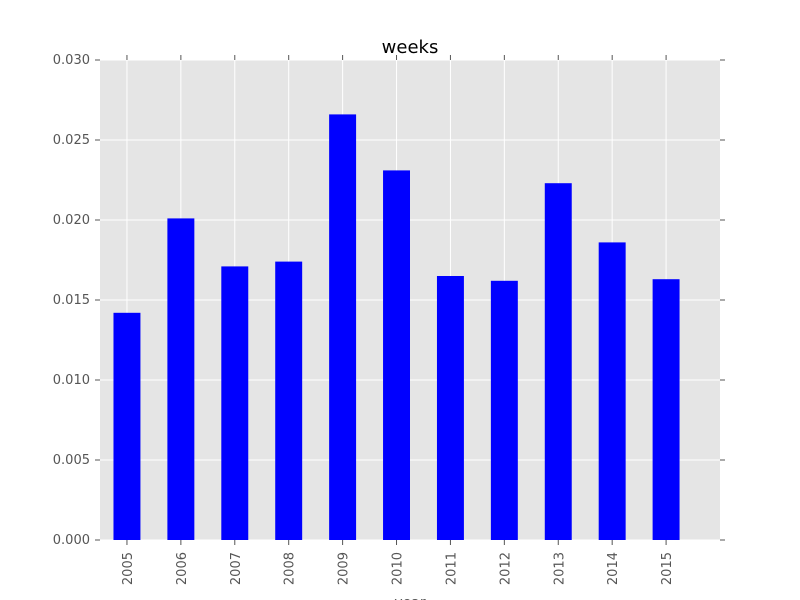  What do you see at coordinates (127, 426) in the screenshot?
I see `bar-2005` at bounding box center [127, 426].